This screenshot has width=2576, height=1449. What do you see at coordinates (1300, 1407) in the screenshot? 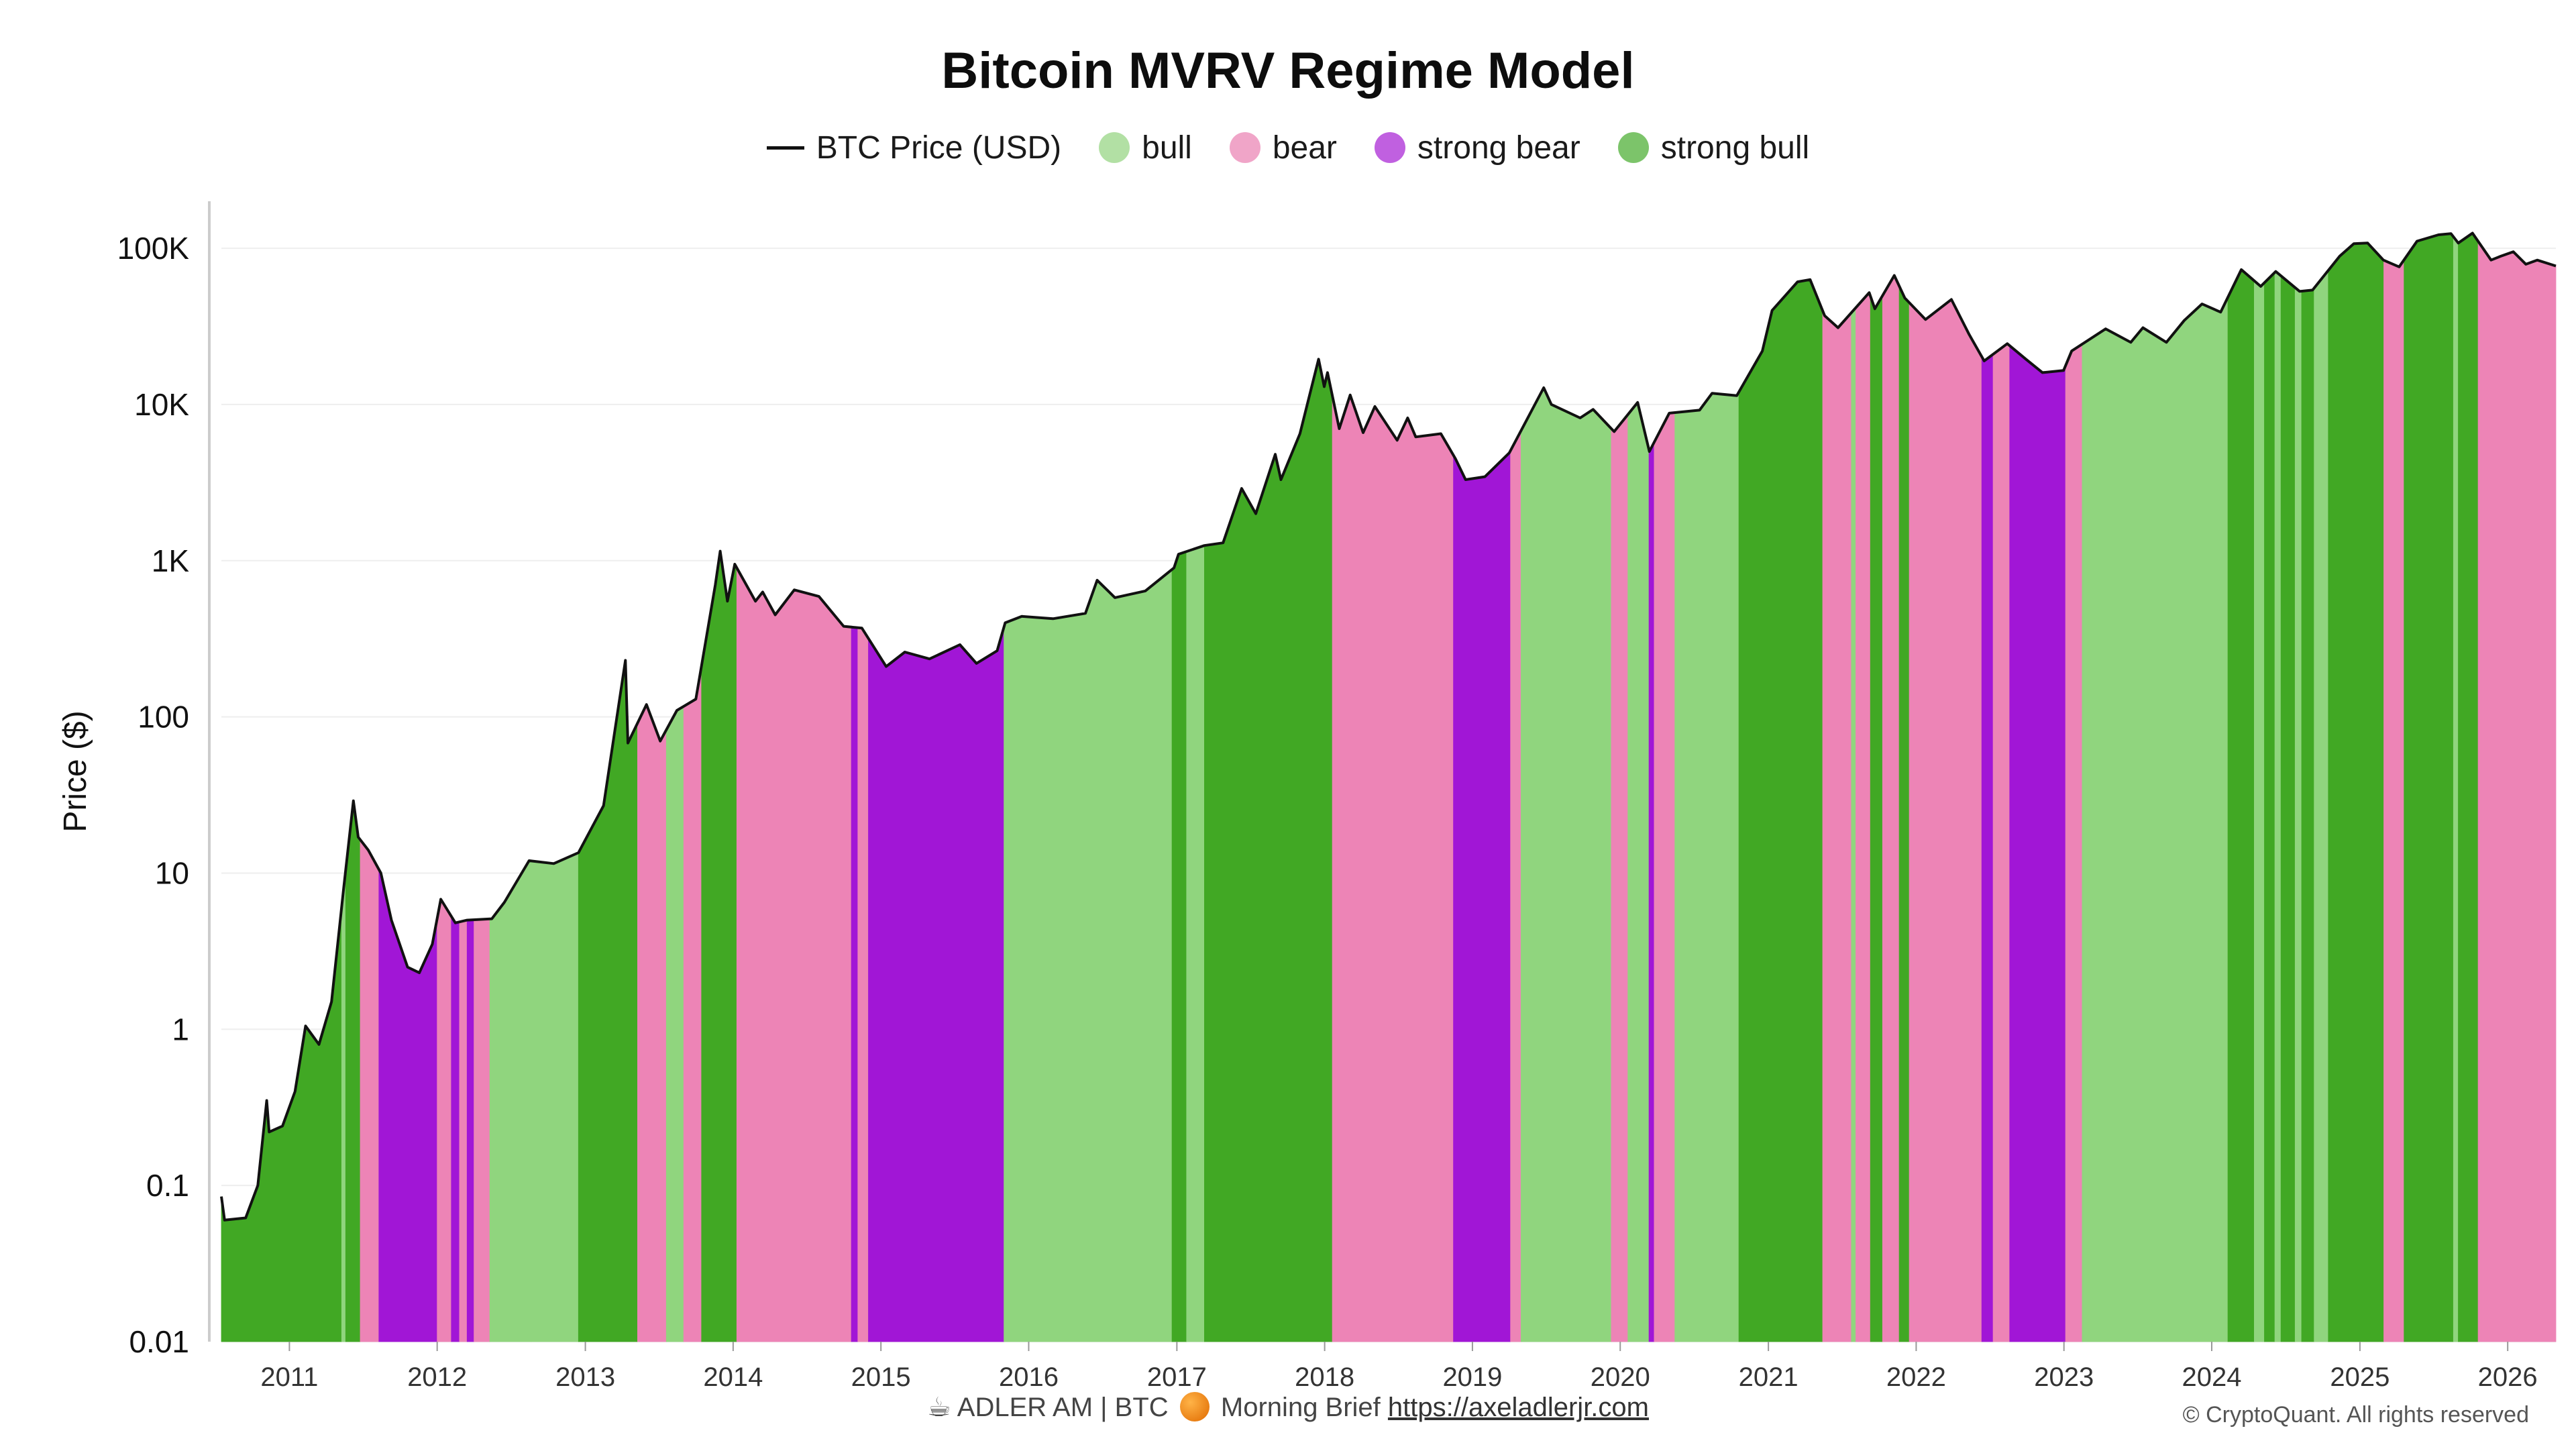
I see `brief-suffix: Morning Brief` at bounding box center [1300, 1407].